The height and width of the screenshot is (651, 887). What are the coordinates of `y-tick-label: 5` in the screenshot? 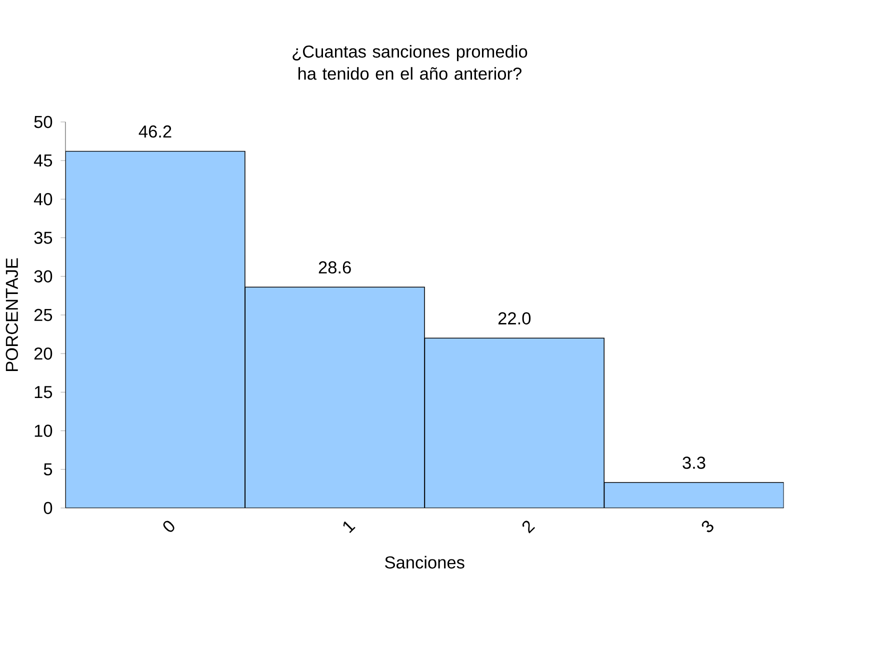 It's located at (48, 469).